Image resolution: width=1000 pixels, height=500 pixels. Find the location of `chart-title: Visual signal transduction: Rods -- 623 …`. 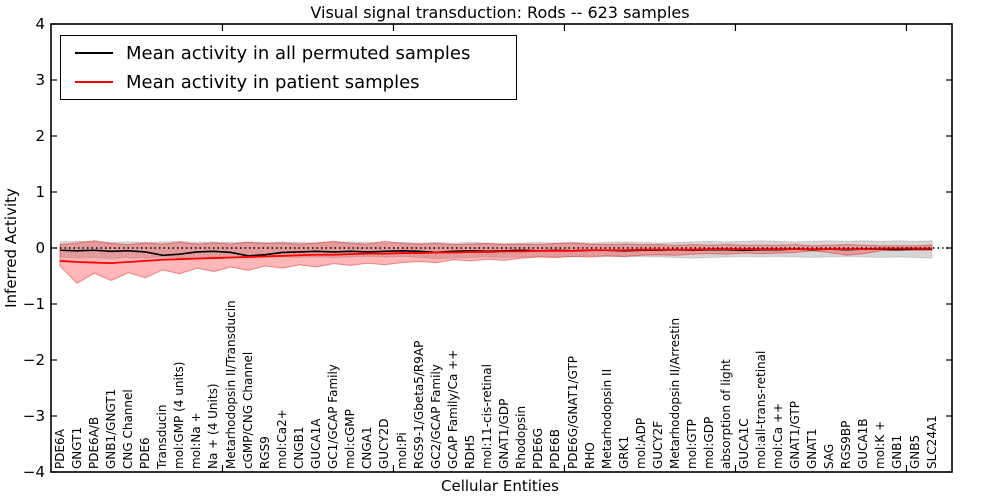

chart-title: Visual signal transduction: Rods -- 623 … is located at coordinates (500, 12).